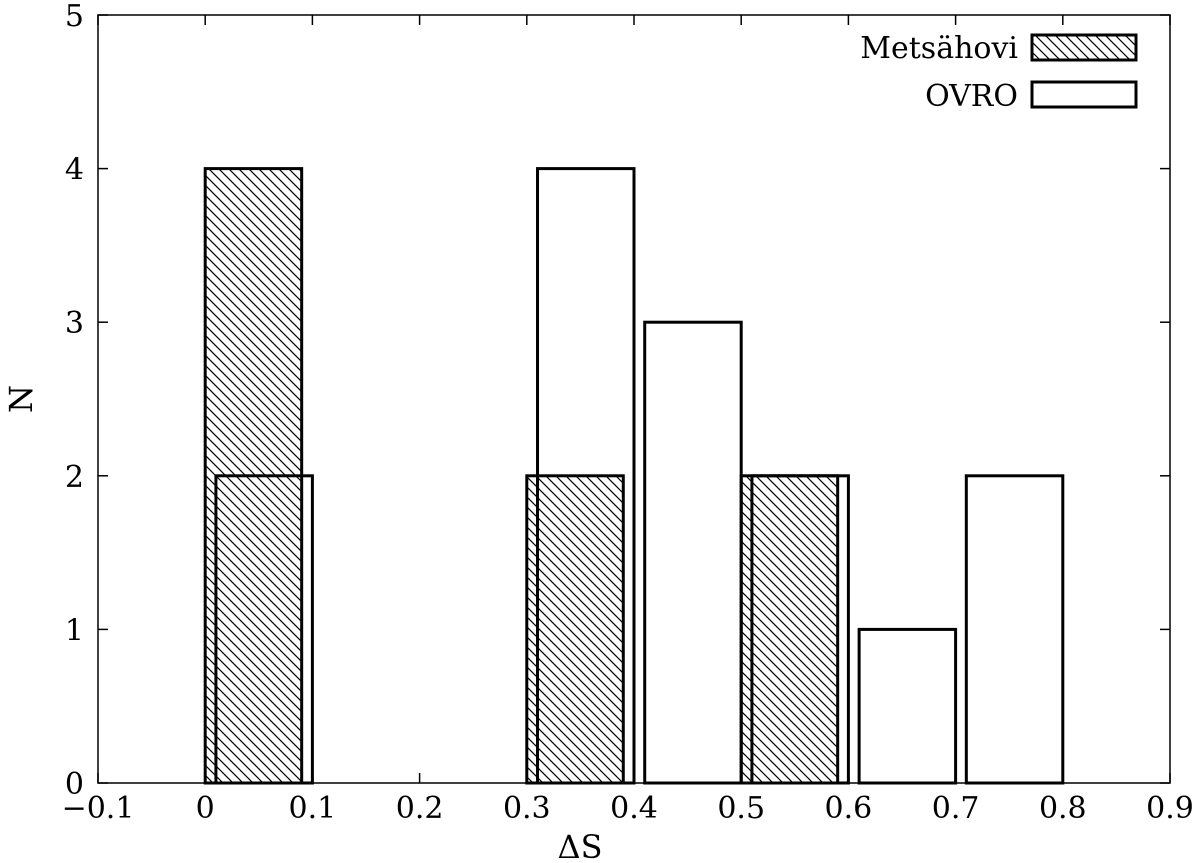 Image resolution: width=1200 pixels, height=863 pixels. What do you see at coordinates (74, 477) in the screenshot?
I see `y-tick-label-2: 2` at bounding box center [74, 477].